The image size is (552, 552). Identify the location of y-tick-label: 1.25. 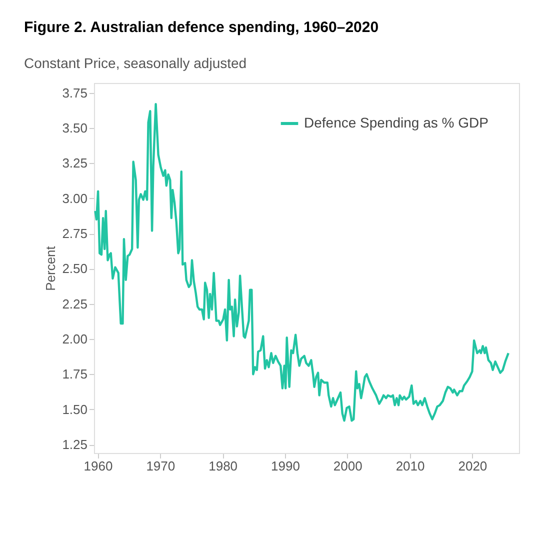
(75, 444).